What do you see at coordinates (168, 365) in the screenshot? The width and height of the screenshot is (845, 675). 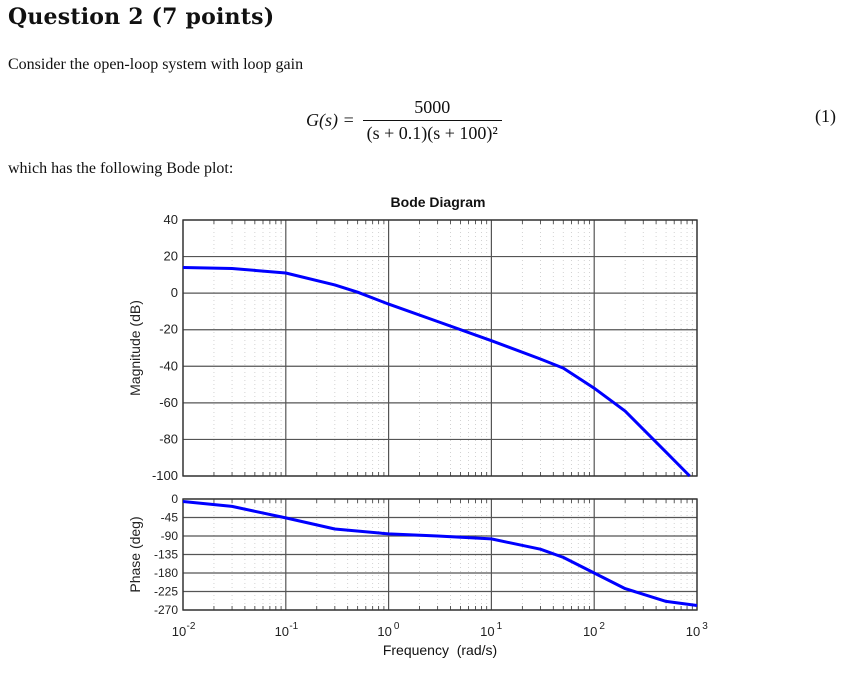 I see `y-tick-label: -40` at bounding box center [168, 365].